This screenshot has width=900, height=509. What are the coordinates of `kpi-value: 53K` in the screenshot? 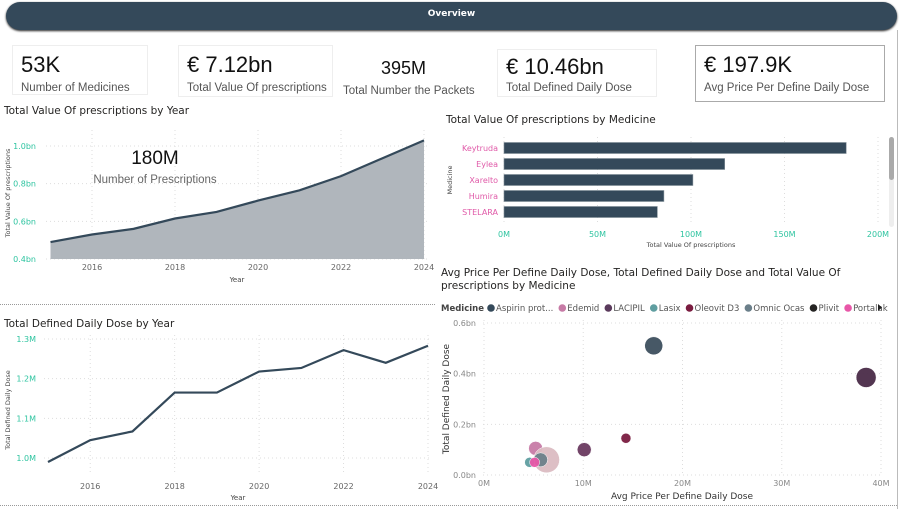 It's located at (41, 64).